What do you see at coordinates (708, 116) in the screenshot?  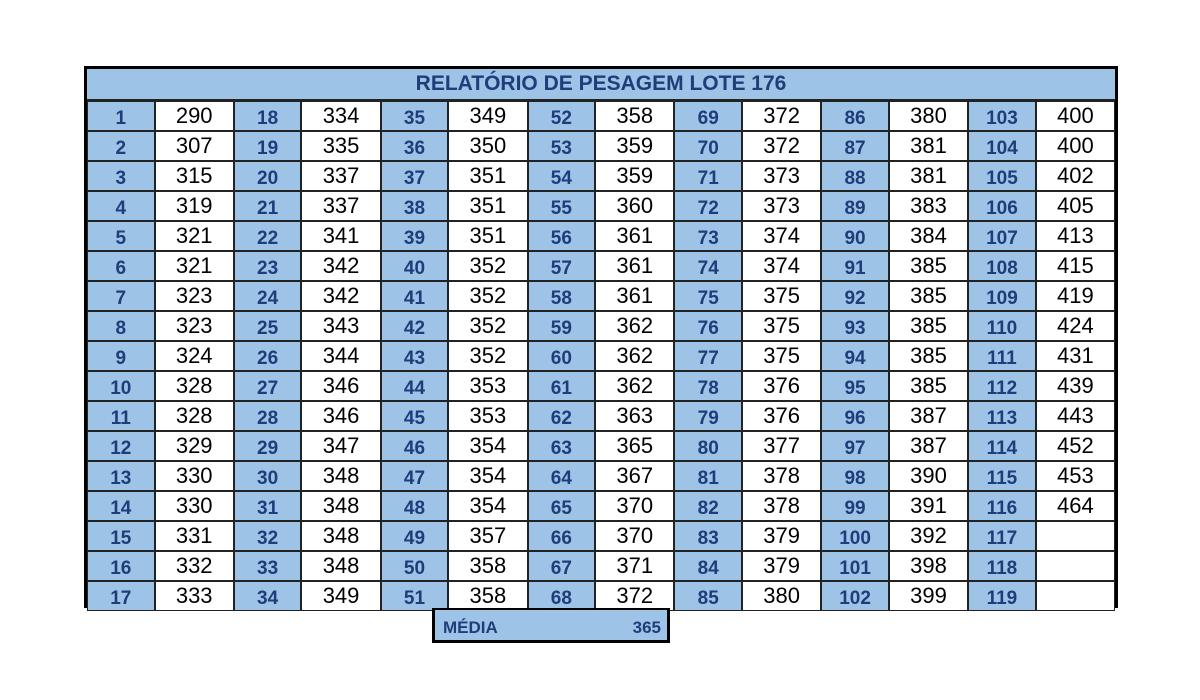 I see `animal-number: 69` at bounding box center [708, 116].